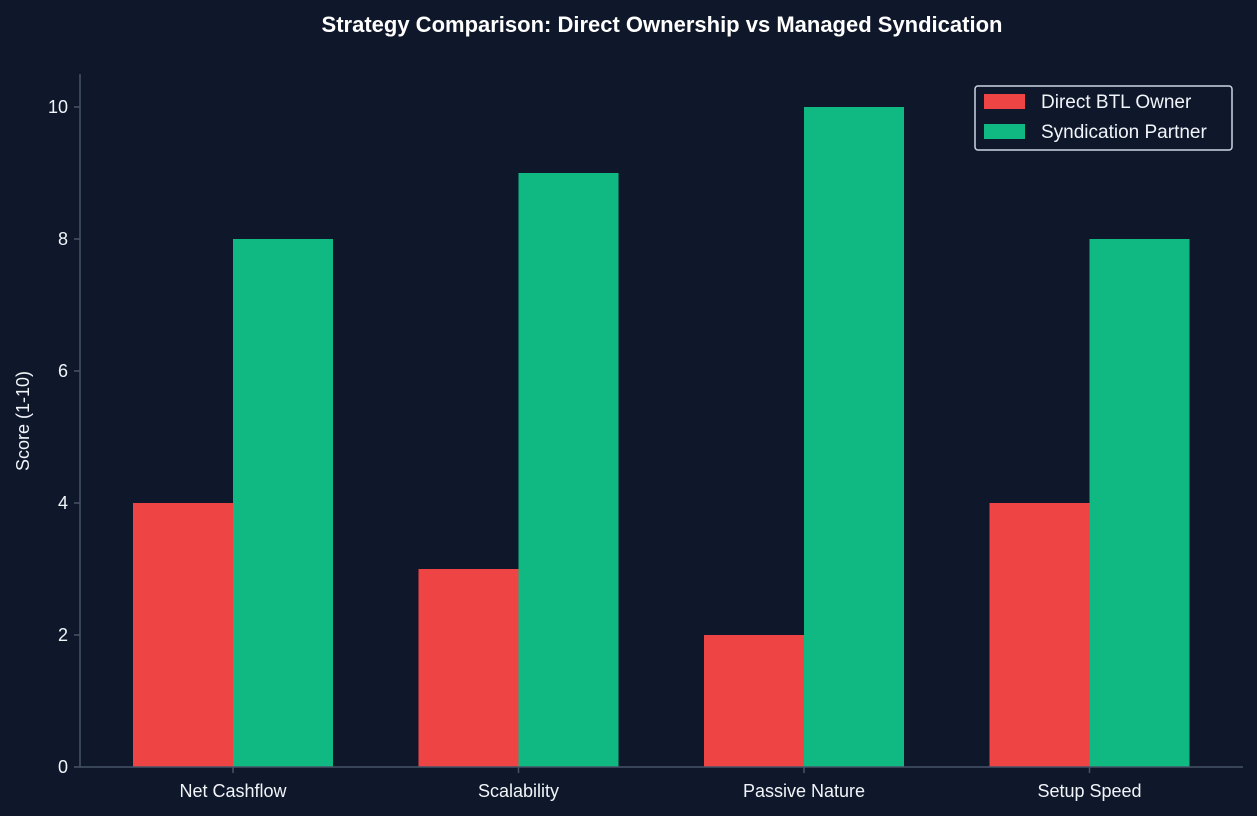 This screenshot has width=1257, height=816. I want to click on bar-syndication-partner-passive-nature, so click(854, 437).